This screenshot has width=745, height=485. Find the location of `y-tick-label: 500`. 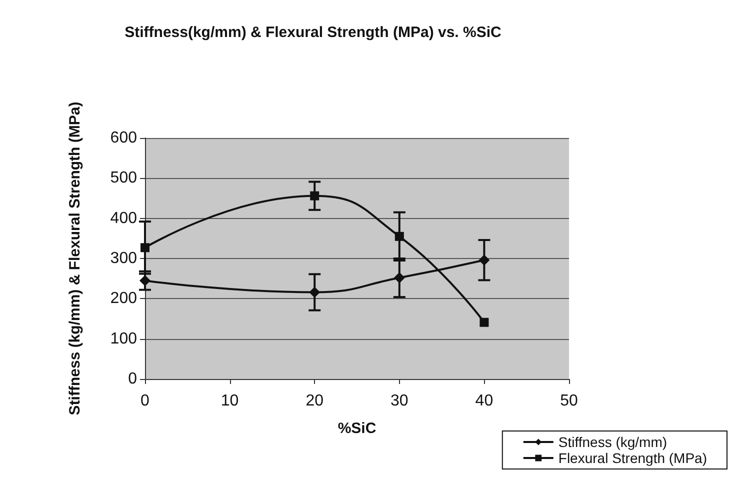

y-tick-label: 500 is located at coordinates (124, 178).